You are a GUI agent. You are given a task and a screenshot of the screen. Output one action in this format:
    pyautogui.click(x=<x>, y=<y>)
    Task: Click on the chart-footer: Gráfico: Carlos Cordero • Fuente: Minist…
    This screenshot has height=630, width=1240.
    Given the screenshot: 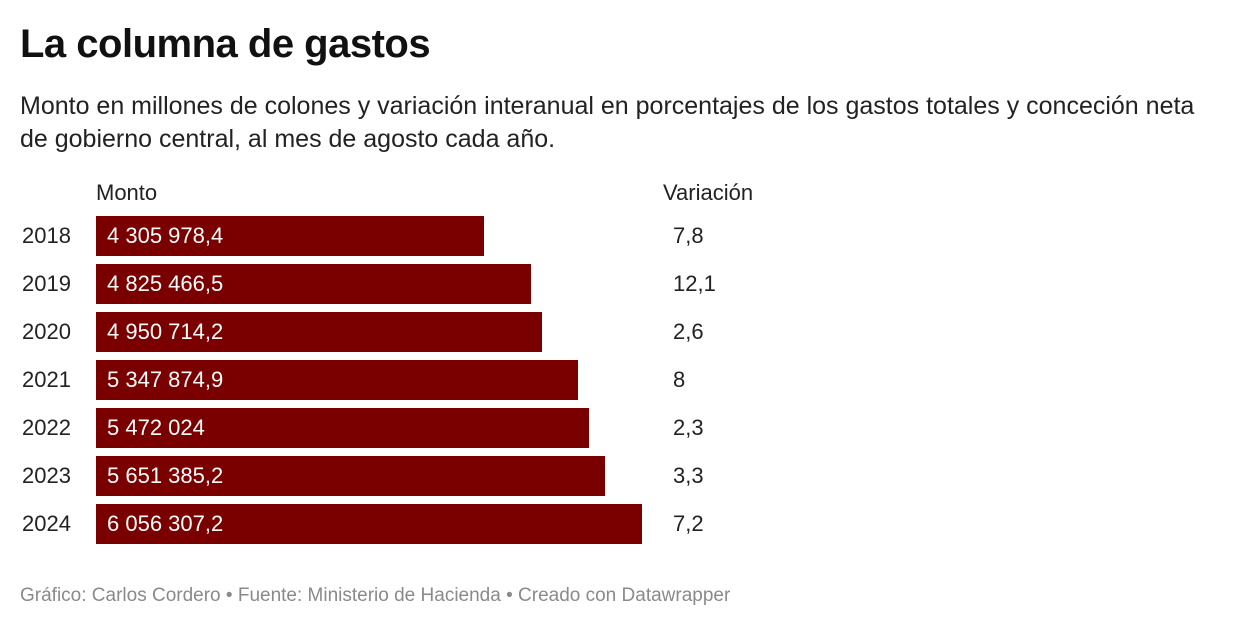 What is the action you would take?
    pyautogui.click(x=375, y=595)
    